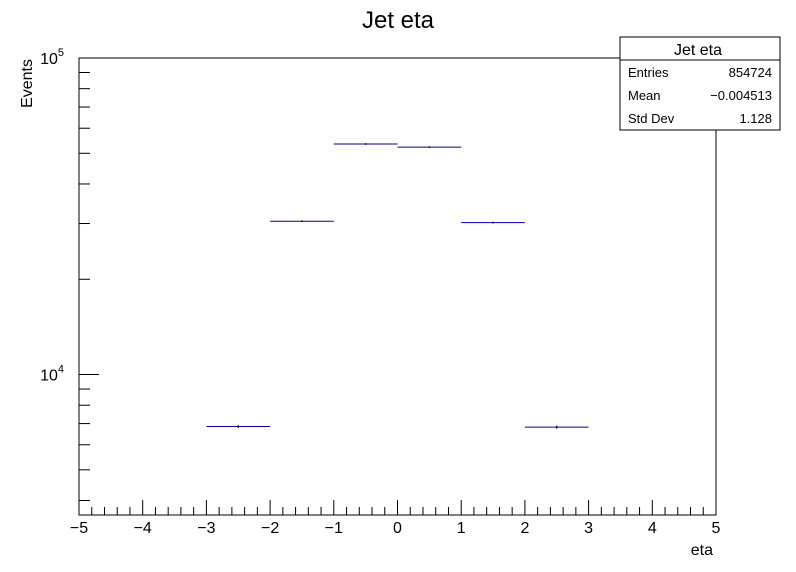 This screenshot has width=796, height=572. Describe the element at coordinates (651, 118) in the screenshot. I see `stats-stddev-label: Std Dev` at that location.